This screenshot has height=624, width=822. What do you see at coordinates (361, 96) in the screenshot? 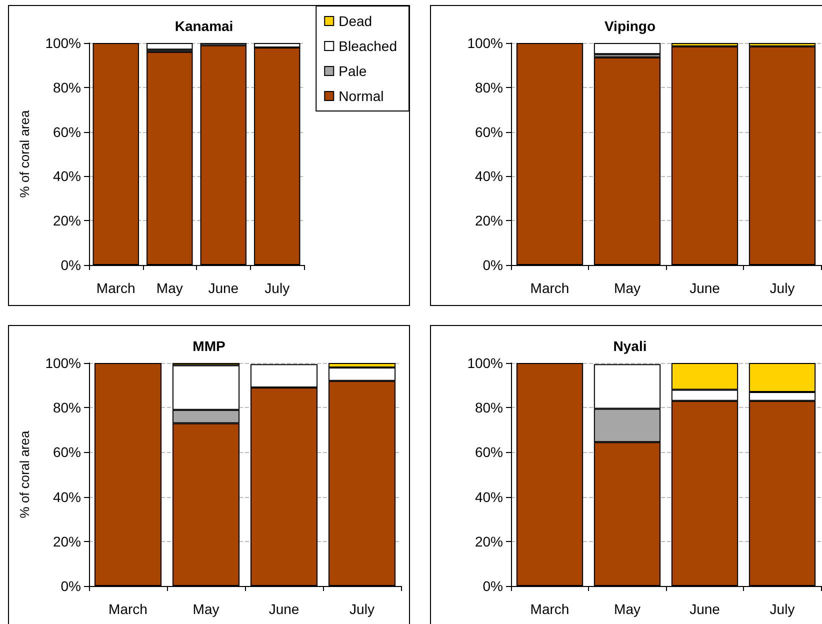
I see `legend-label: Normal` at bounding box center [361, 96].